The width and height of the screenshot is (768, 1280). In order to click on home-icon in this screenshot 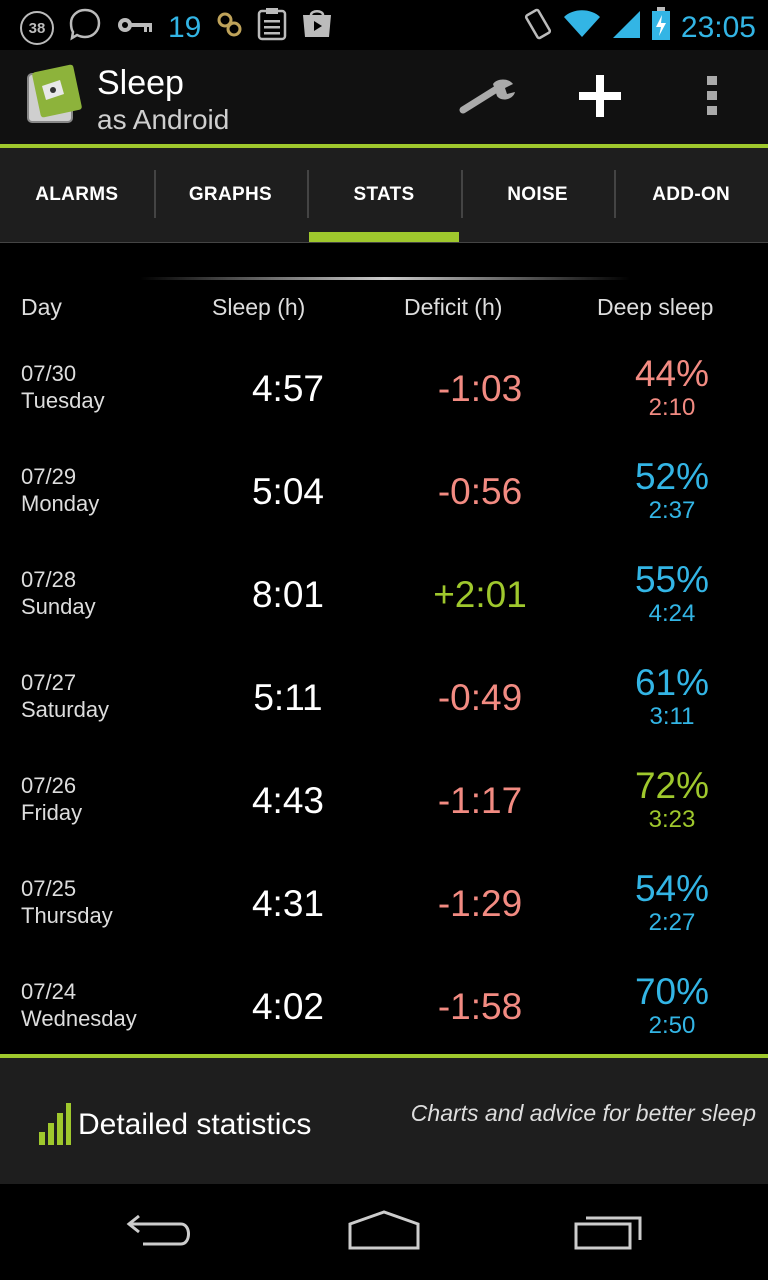, I will do `click(384, 1232)`.